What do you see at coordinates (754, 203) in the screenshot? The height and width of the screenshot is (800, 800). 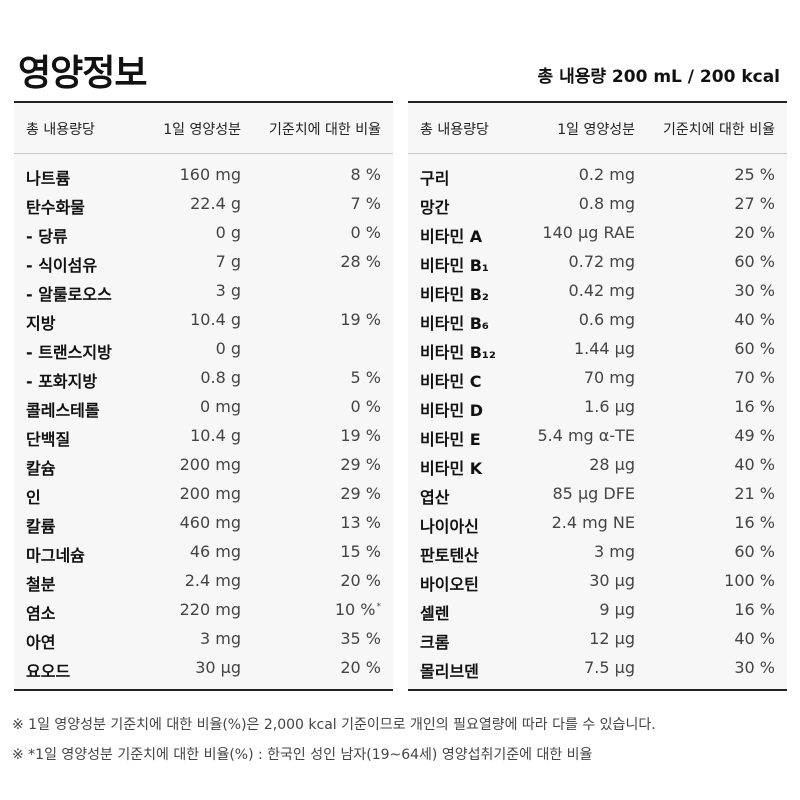 I see `nutrient-percent: 27 %` at bounding box center [754, 203].